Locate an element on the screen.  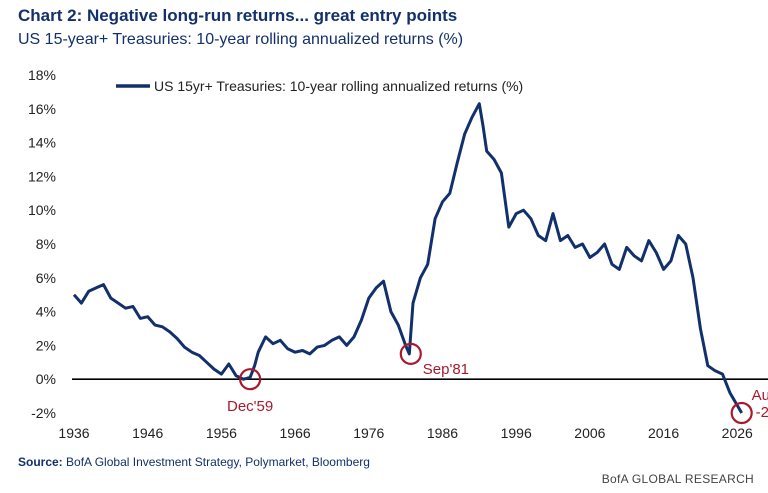
x-tick-label: 1946 is located at coordinates (147, 433).